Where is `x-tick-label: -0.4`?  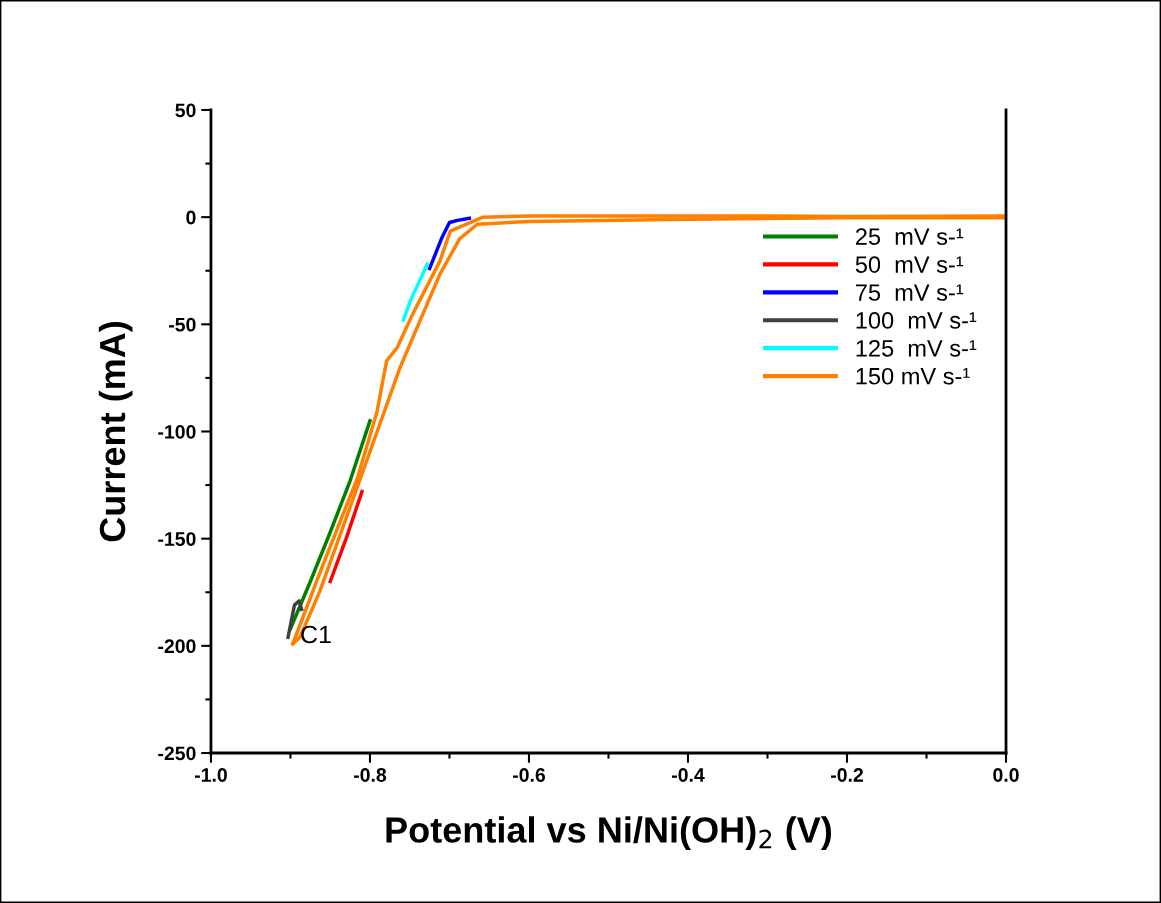 x-tick-label: -0.4 is located at coordinates (688, 775).